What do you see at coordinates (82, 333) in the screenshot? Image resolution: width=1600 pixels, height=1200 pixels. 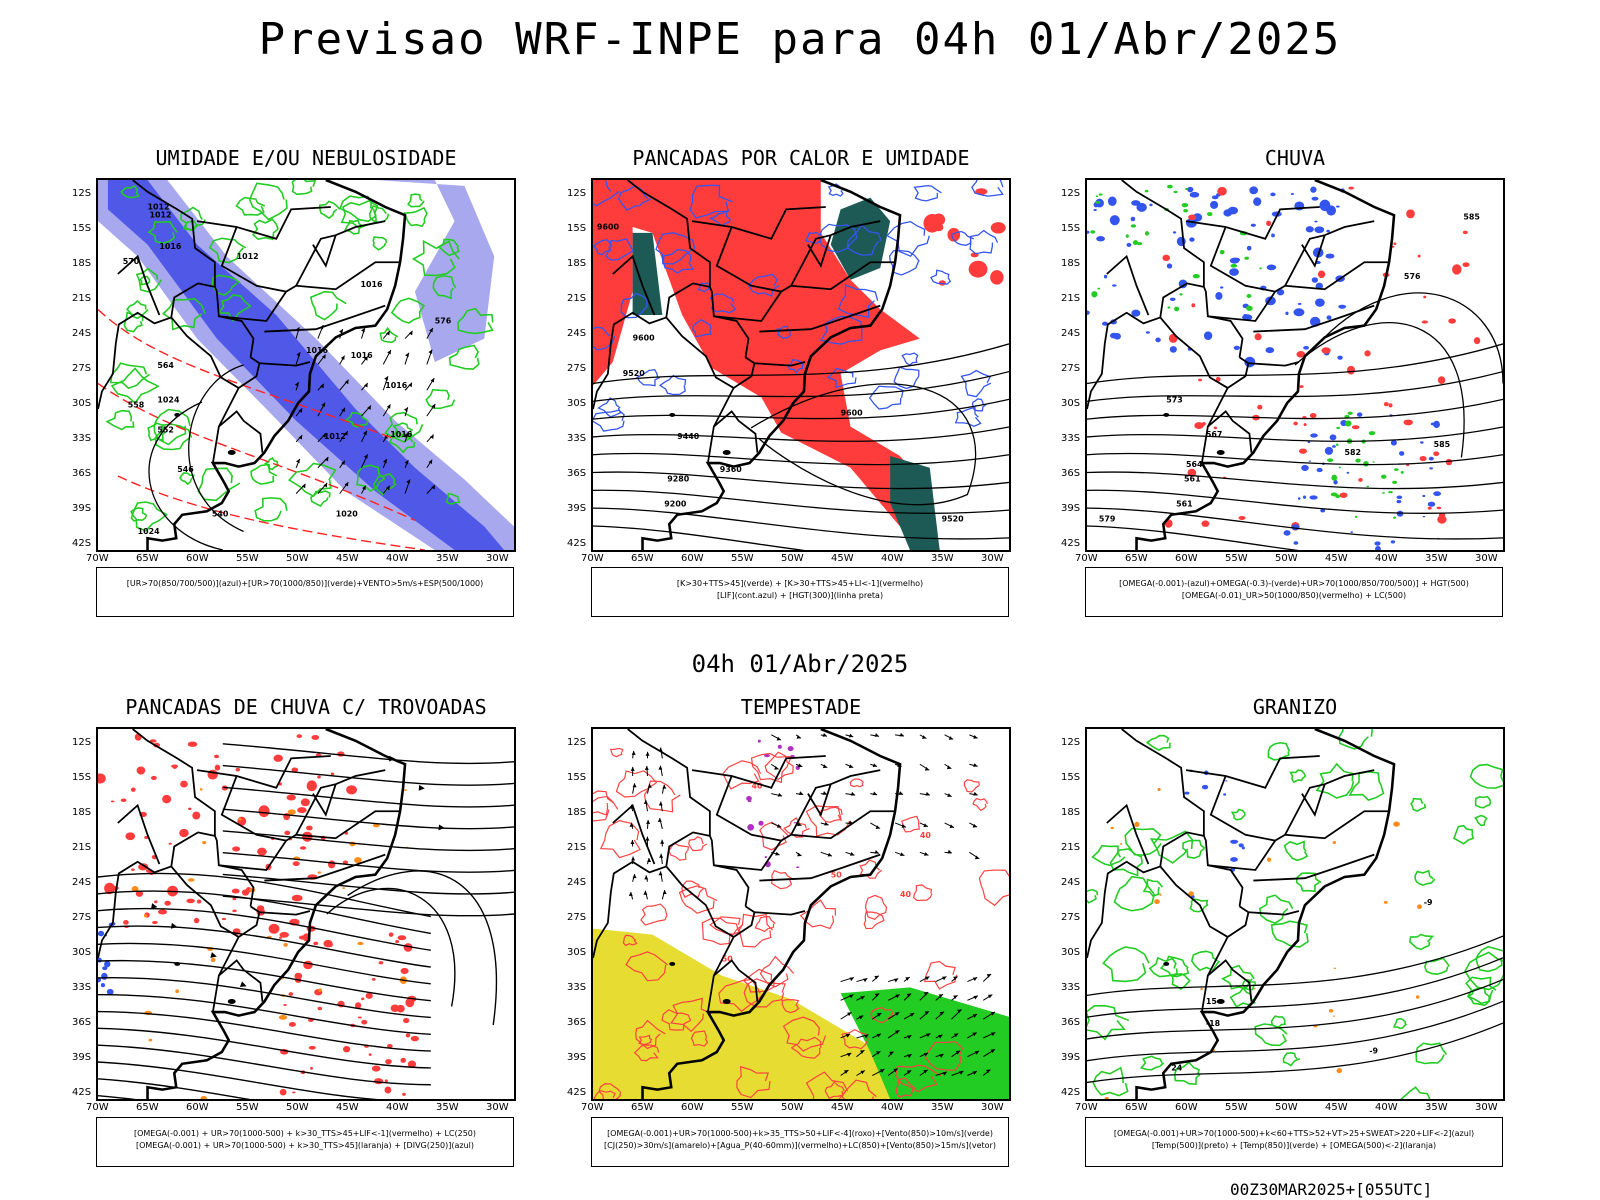 I see `lat-tick-label: 24S` at bounding box center [82, 333].